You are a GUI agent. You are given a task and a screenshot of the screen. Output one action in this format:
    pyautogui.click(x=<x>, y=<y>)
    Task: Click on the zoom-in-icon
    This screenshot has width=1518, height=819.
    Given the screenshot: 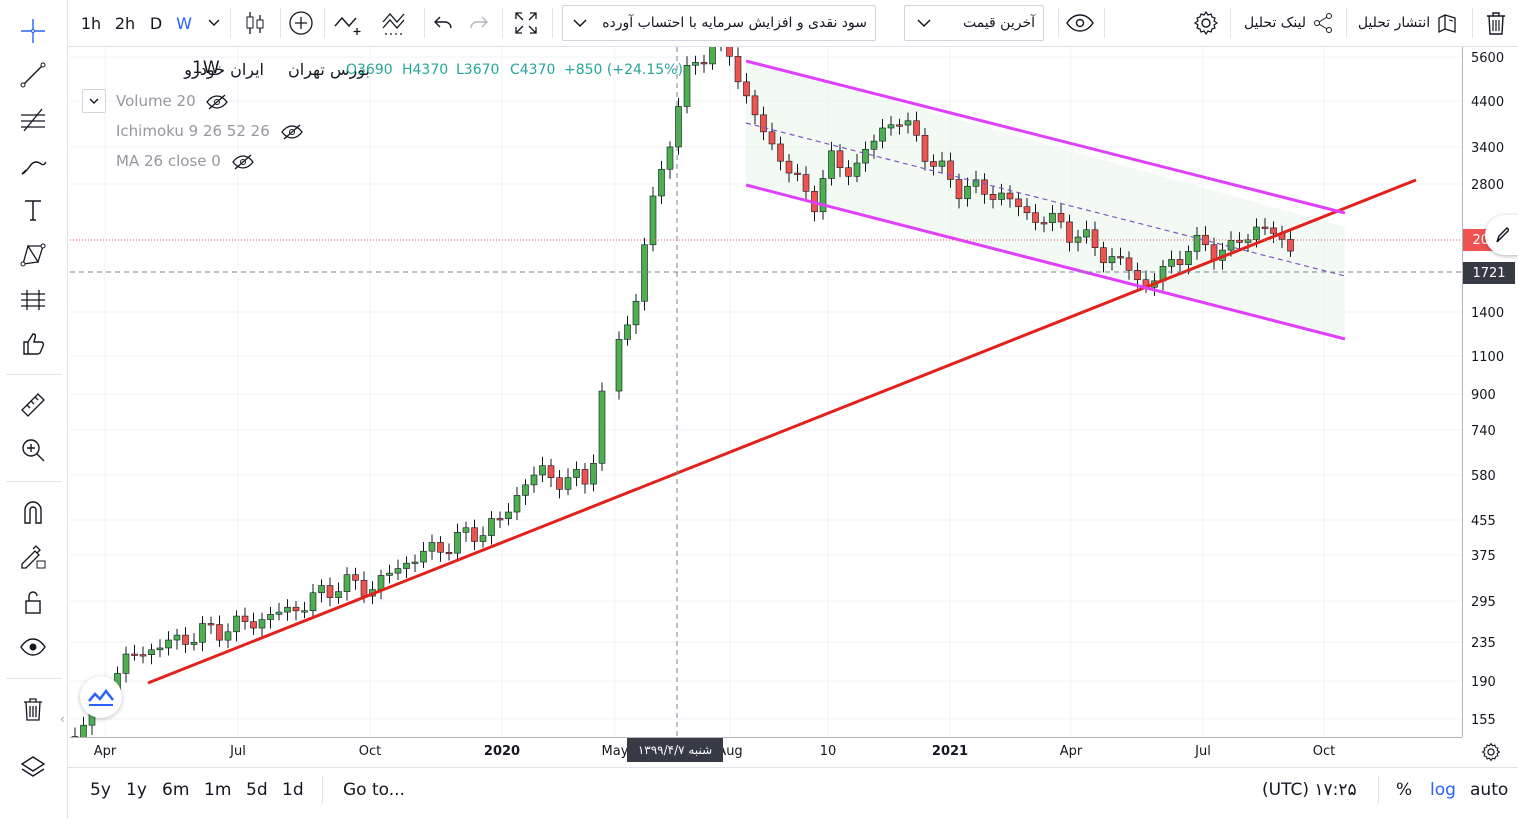 What is the action you would take?
    pyautogui.click(x=33, y=450)
    